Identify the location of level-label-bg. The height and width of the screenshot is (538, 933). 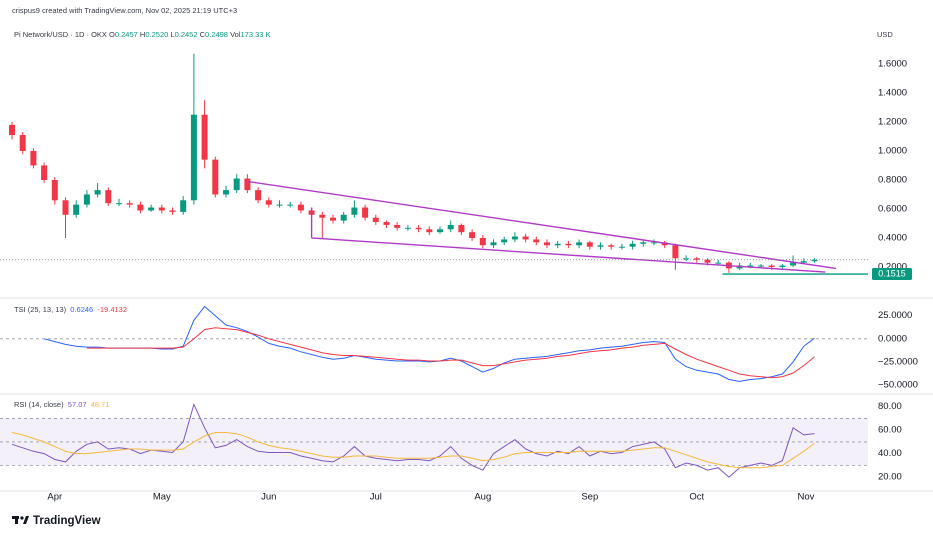
(892, 274).